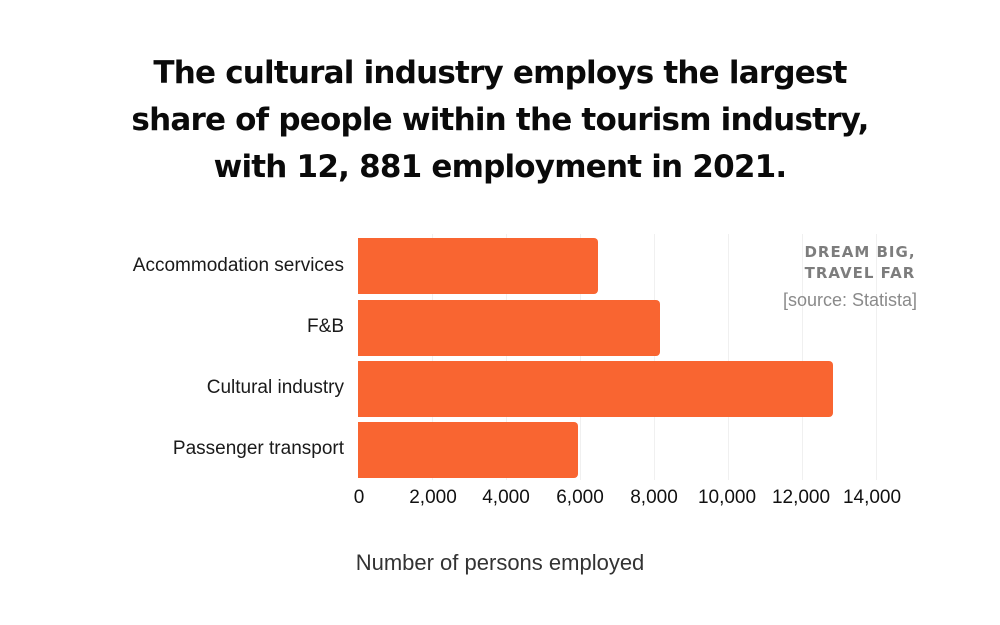 The width and height of the screenshot is (1000, 625). Describe the element at coordinates (478, 266) in the screenshot. I see `bar-accommodation-services` at that location.